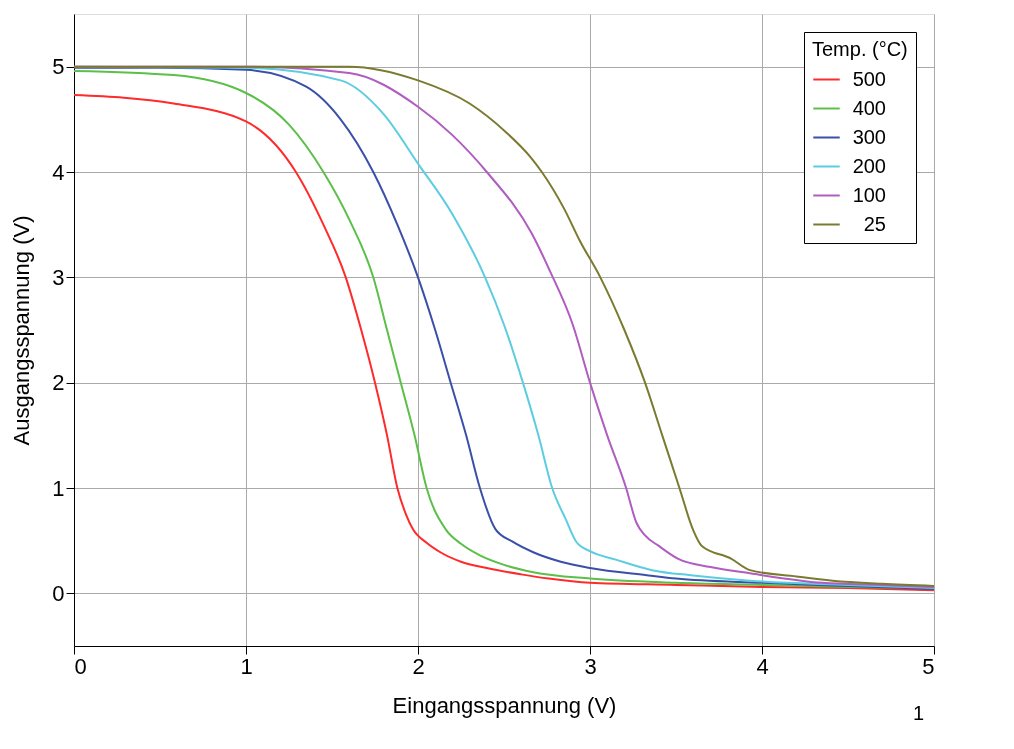 This screenshot has height=749, width=1014. Describe the element at coordinates (22, 330) in the screenshot. I see `y-axis-title: Ausgangsspannung (V)` at that location.